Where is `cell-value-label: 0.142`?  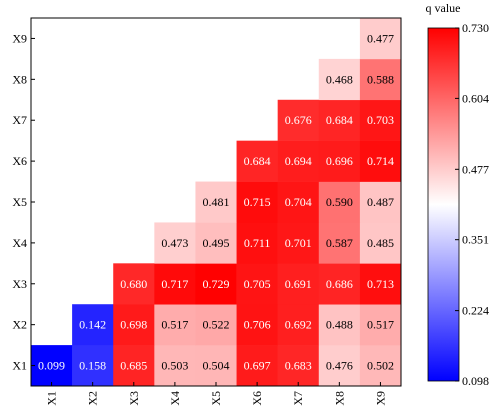
cell-value-label: 0.142 is located at coordinates (92, 325).